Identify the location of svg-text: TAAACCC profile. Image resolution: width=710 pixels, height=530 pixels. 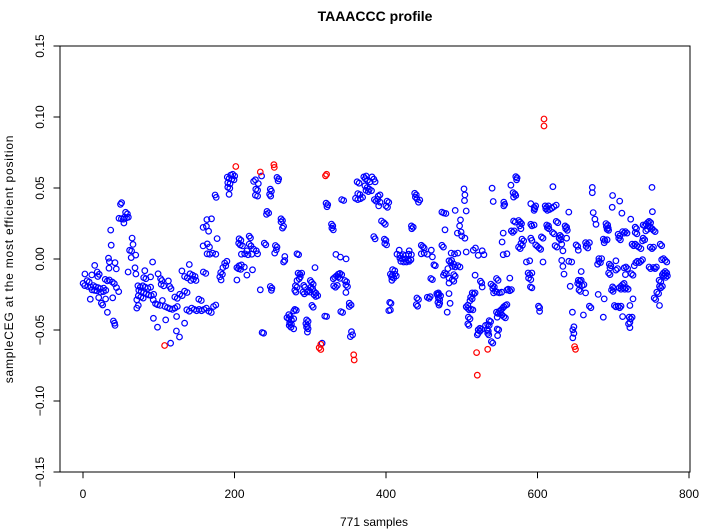
(375, 16).